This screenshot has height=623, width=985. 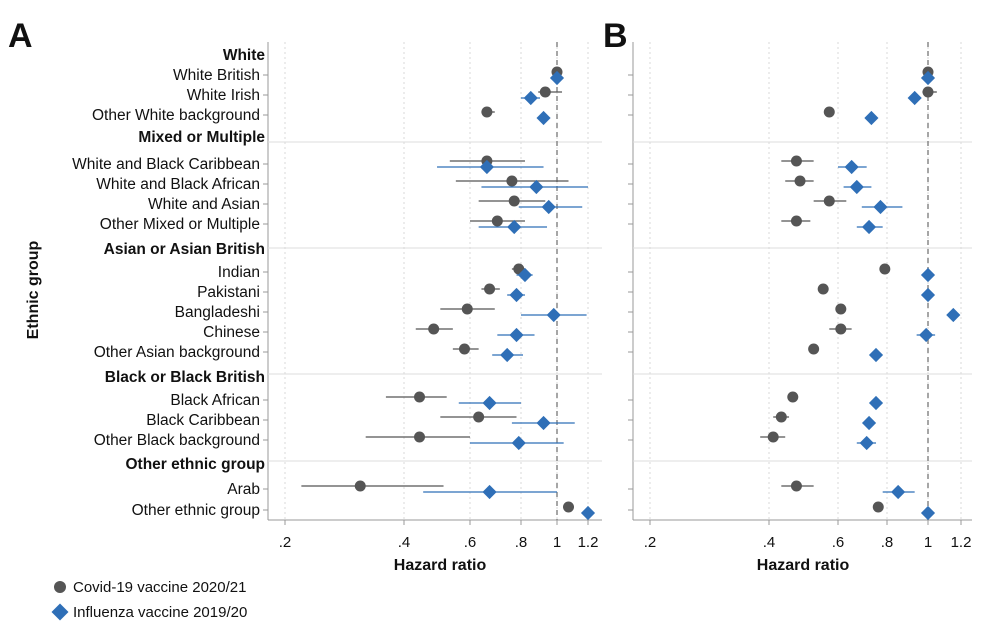 I want to click on category-label: Other Mixed or Multiple, so click(x=180, y=224).